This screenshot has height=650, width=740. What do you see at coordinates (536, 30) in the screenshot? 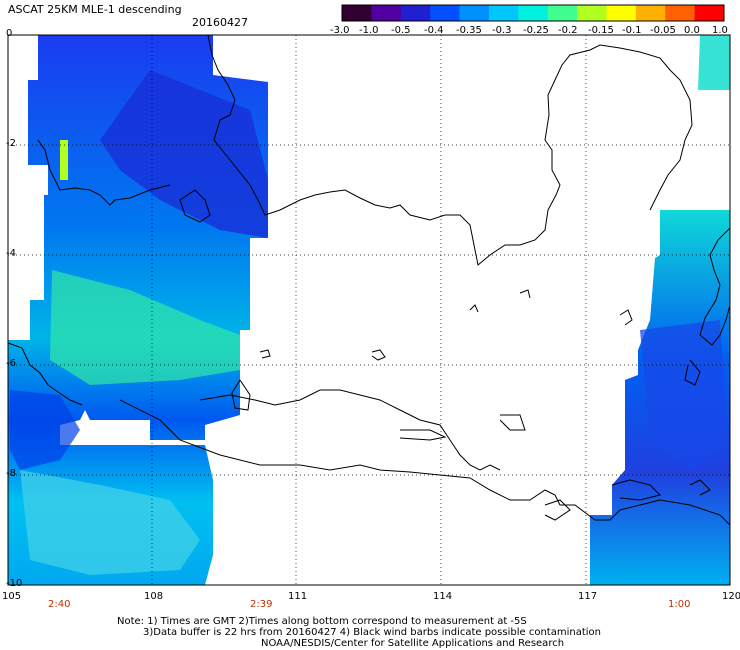
I see `colorbar-label-7: -0.25` at bounding box center [536, 30].